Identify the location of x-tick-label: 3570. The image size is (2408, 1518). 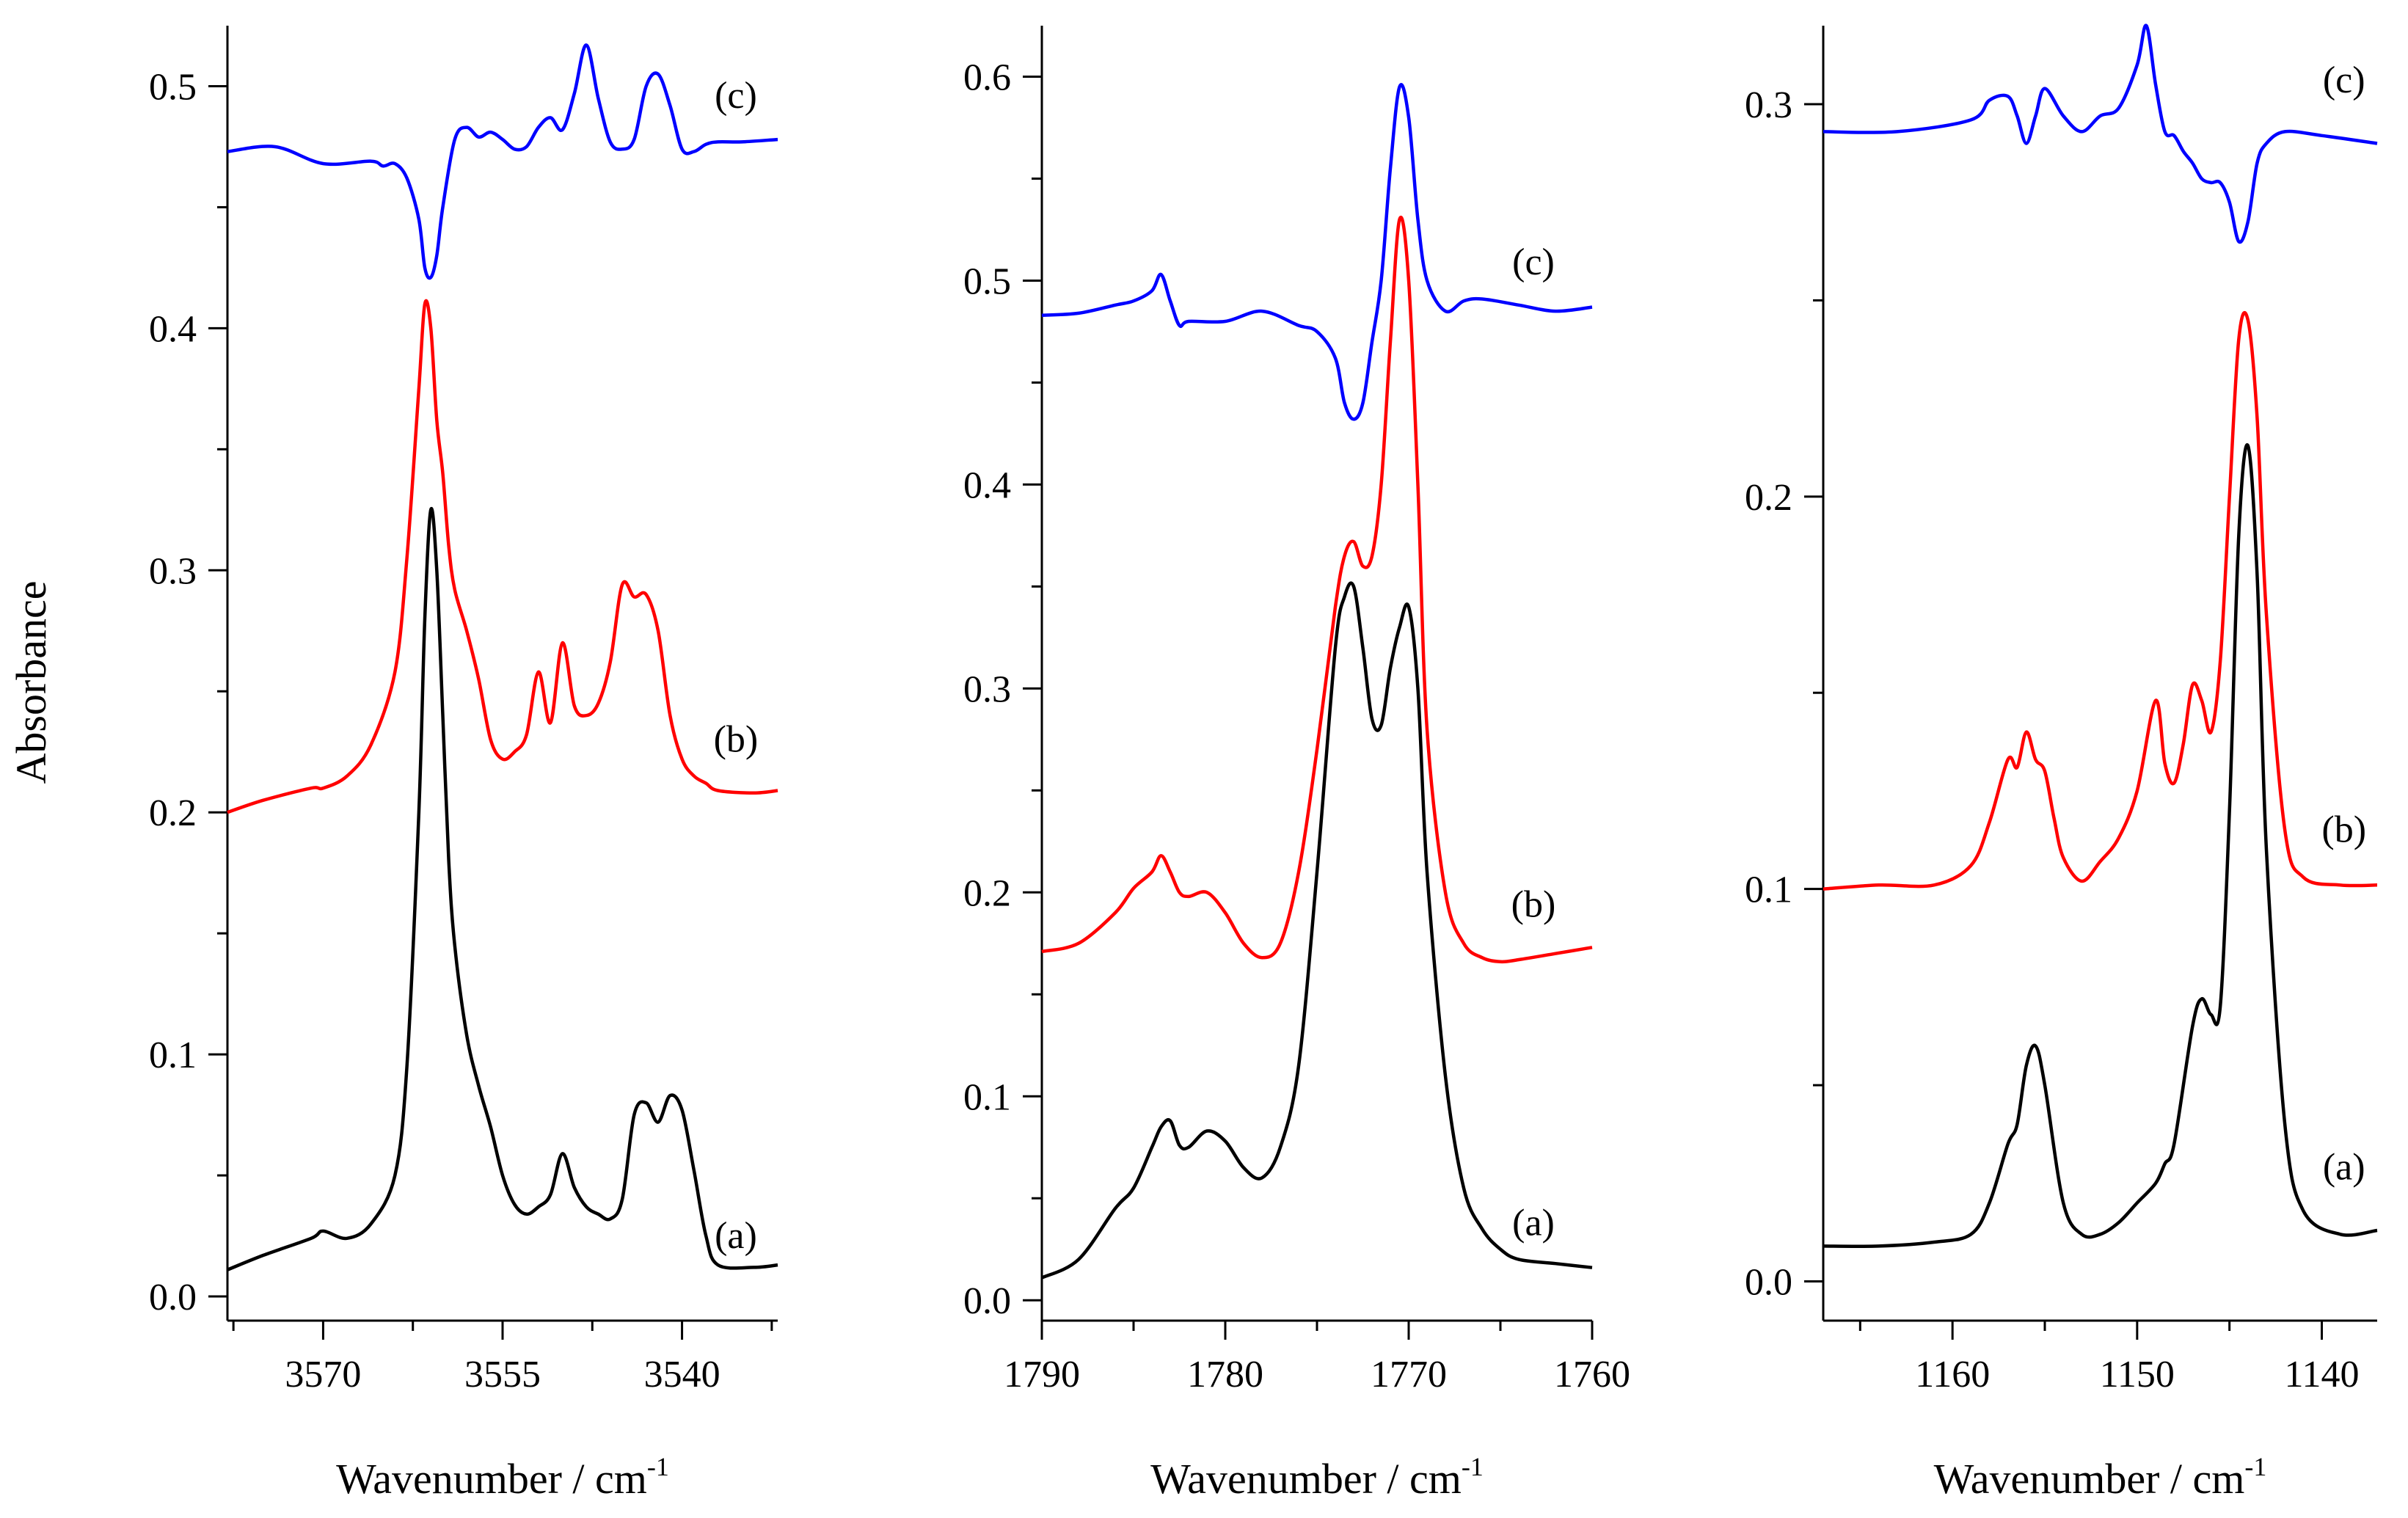
(323, 1374).